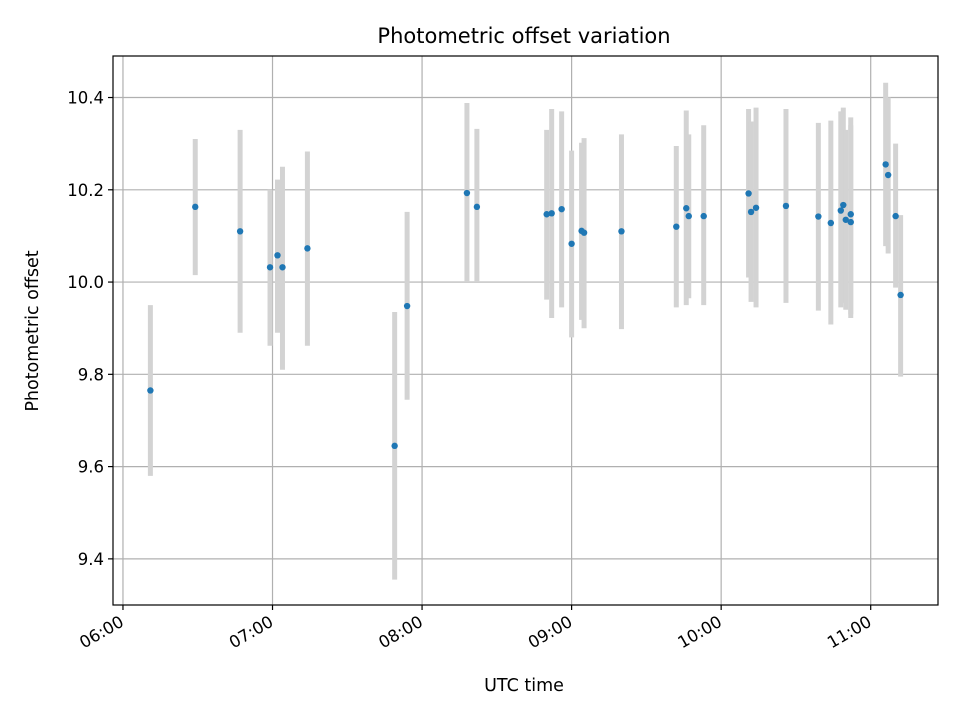 The height and width of the screenshot is (720, 960). Describe the element at coordinates (85, 98) in the screenshot. I see `y-tick-label: 10.4` at that location.